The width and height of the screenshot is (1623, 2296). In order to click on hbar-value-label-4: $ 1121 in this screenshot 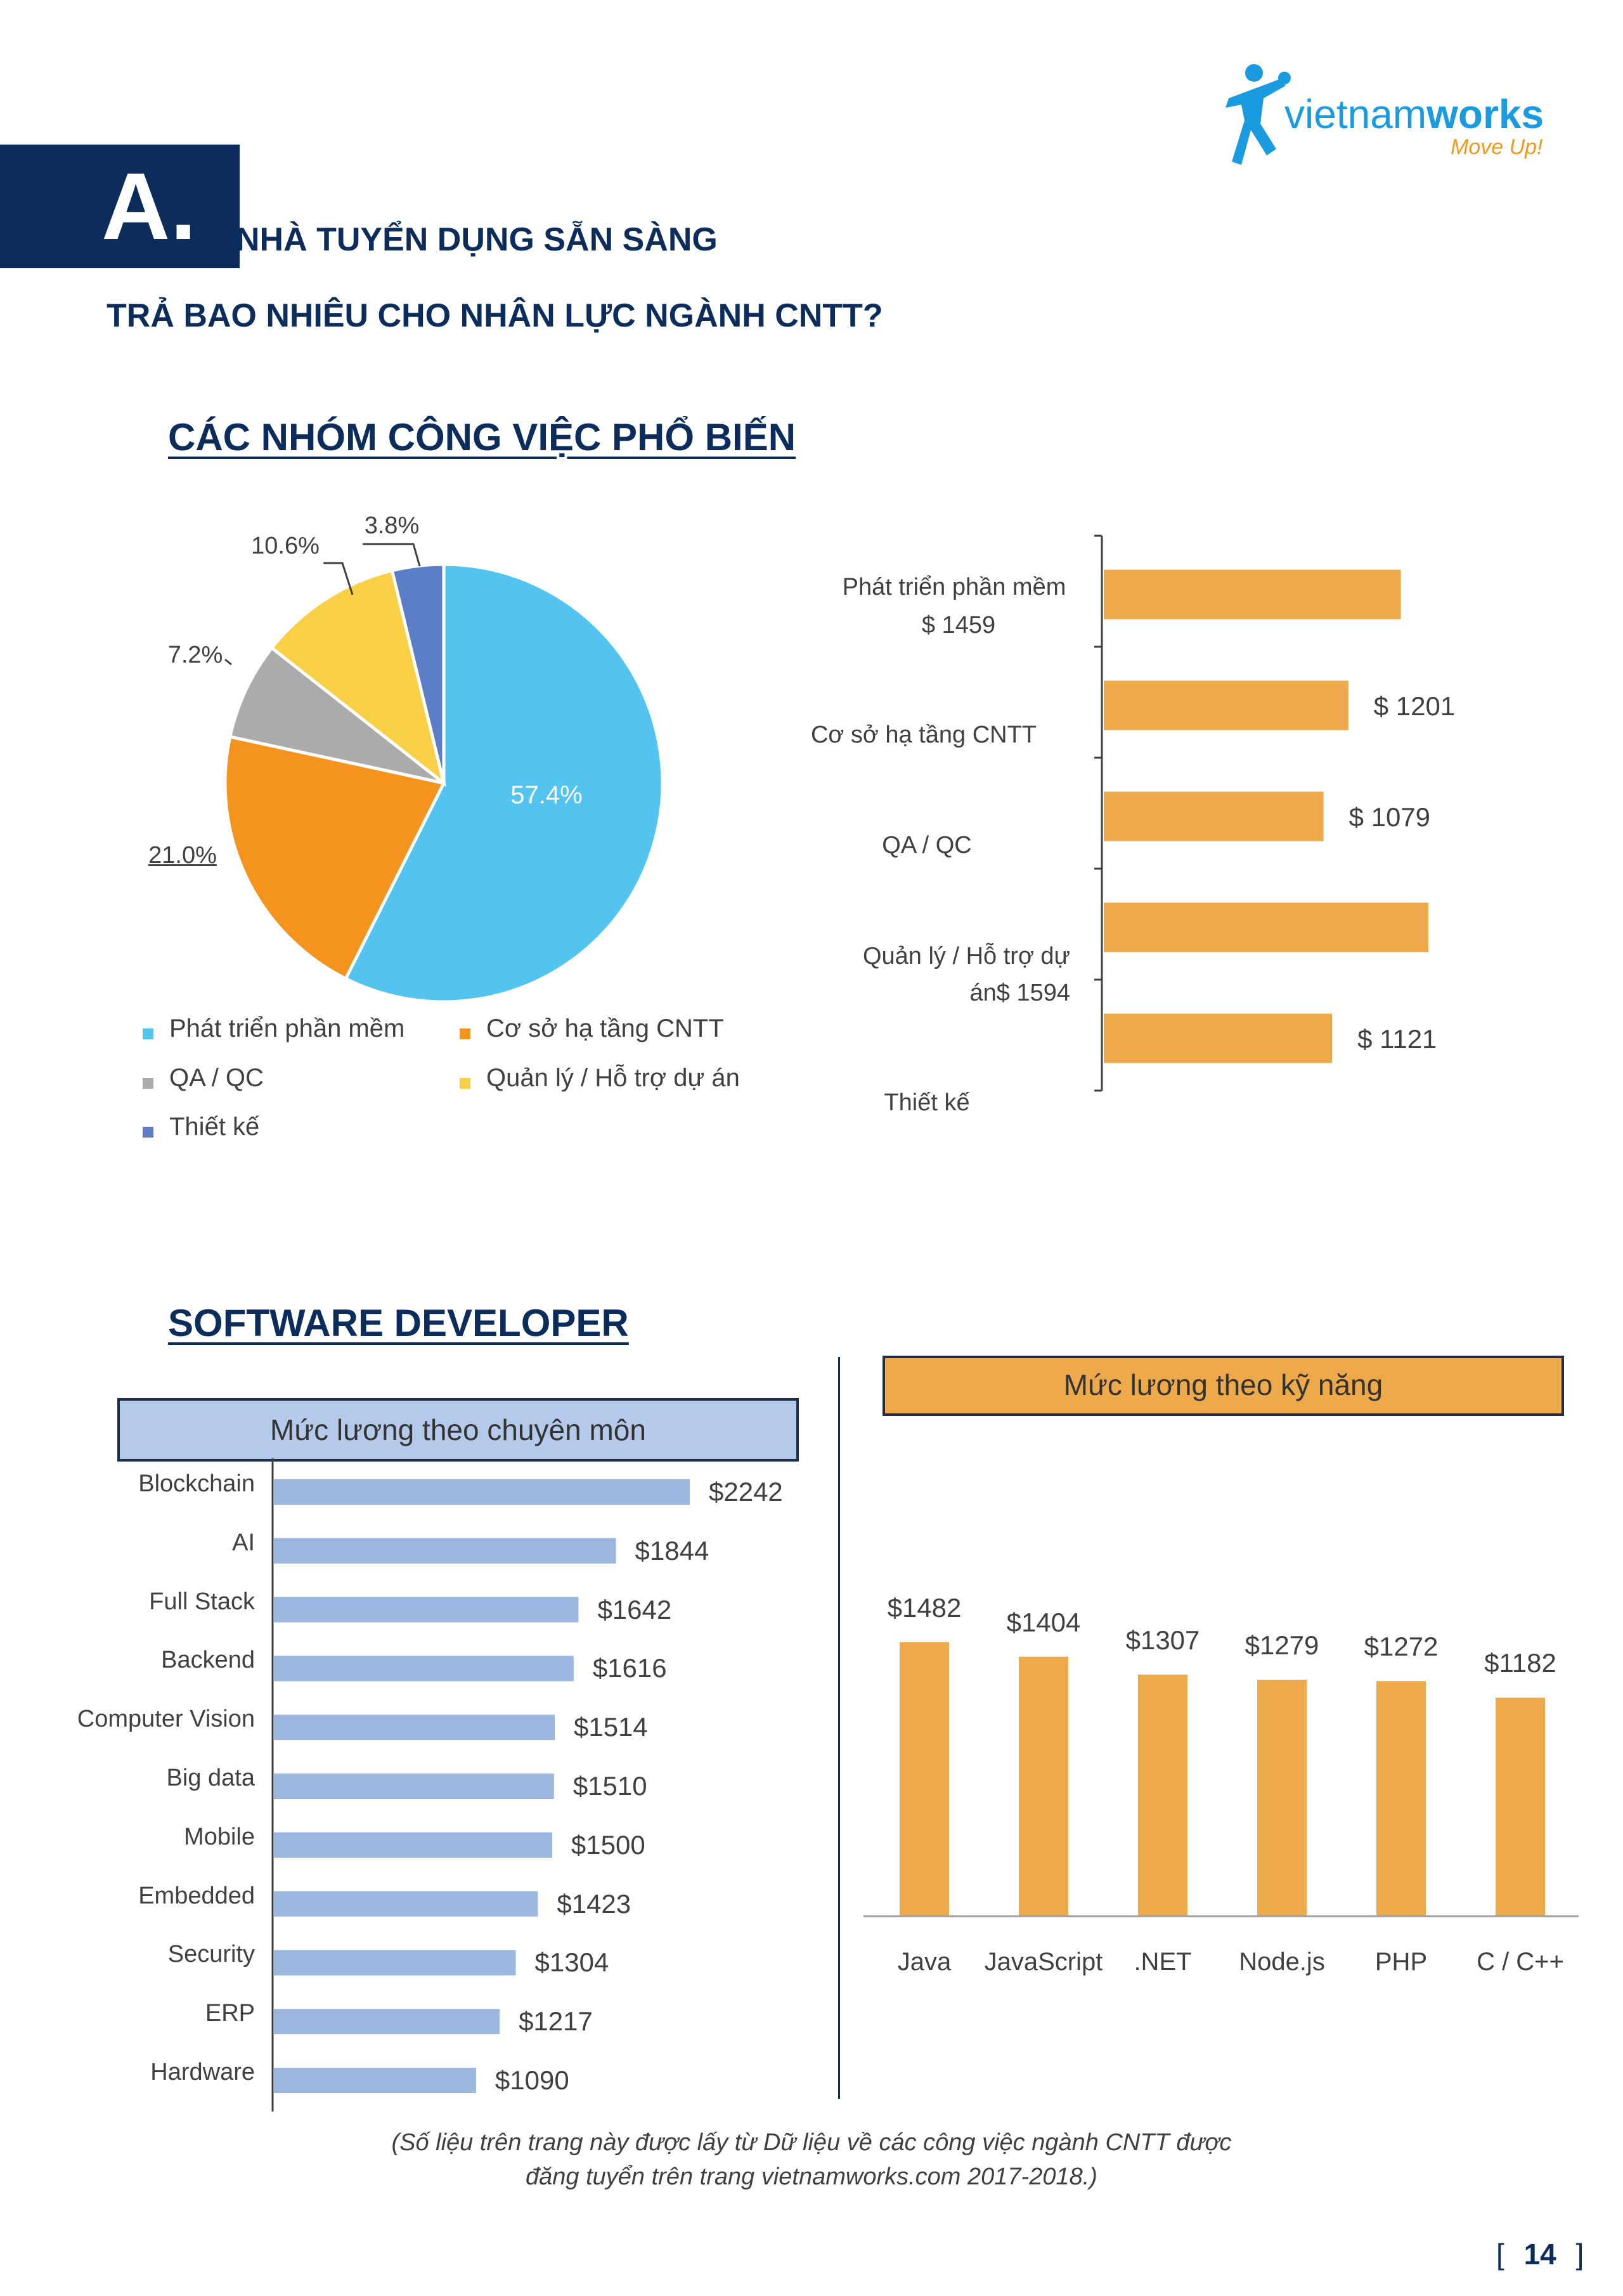, I will do `click(1397, 1038)`.